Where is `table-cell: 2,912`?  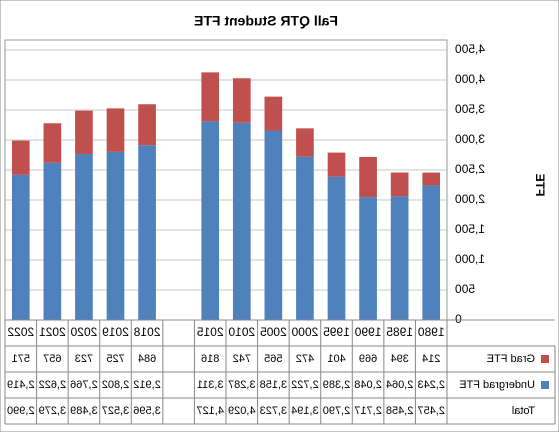
table-cell: 2,912 is located at coordinates (147, 385).